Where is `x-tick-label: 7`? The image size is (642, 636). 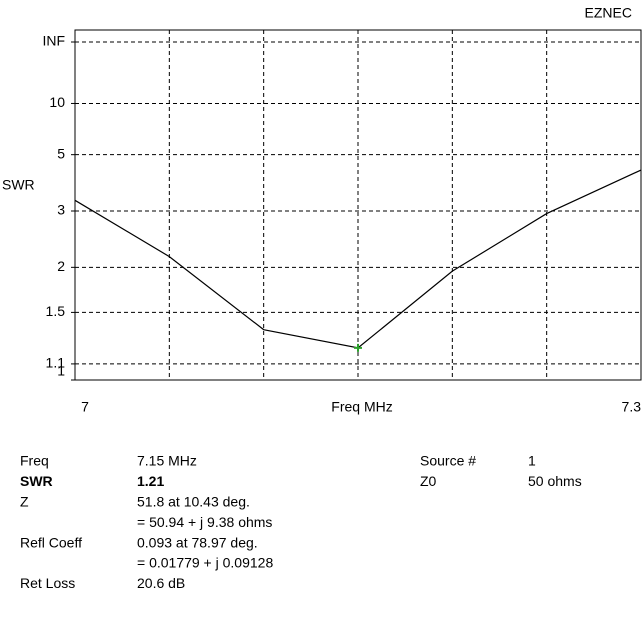 x-tick-label: 7 is located at coordinates (85, 407).